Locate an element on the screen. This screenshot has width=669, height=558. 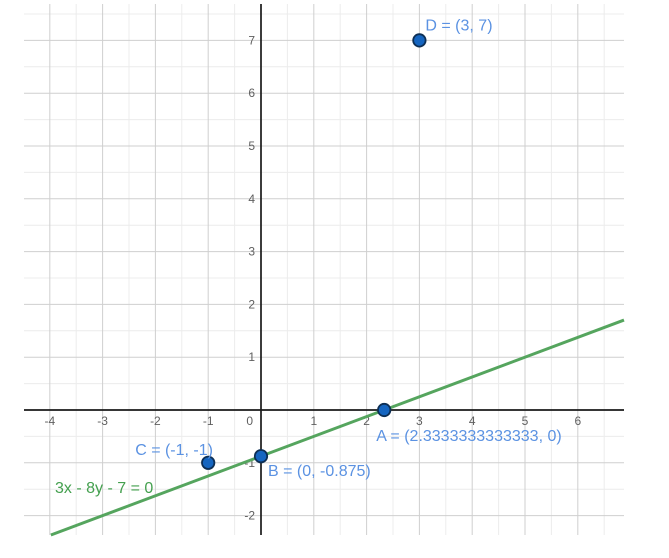
x-tick-label: -4 is located at coordinates (49, 421).